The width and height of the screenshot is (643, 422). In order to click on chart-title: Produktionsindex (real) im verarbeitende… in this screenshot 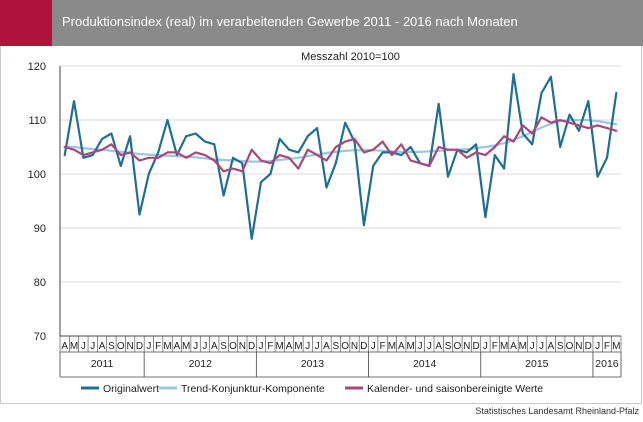, I will do `click(290, 21)`.